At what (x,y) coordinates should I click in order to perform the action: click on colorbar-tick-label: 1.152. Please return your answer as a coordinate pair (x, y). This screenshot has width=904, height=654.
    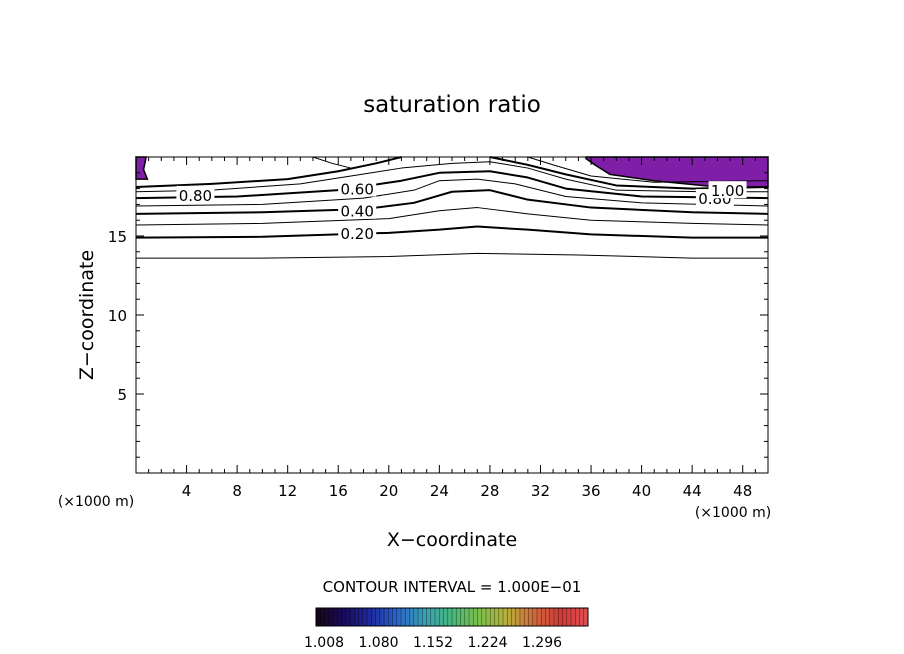
    Looking at the image, I should click on (433, 643).